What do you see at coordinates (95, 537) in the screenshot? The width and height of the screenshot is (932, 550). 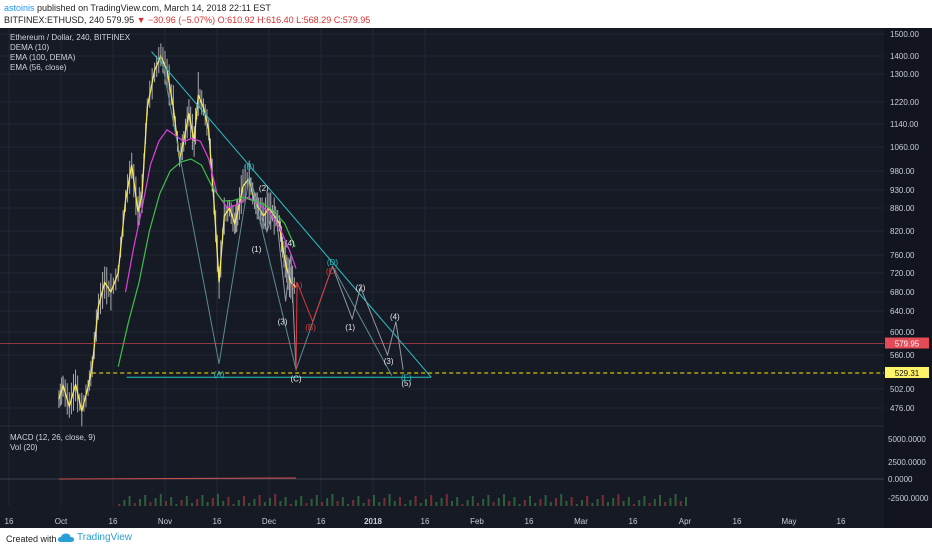 I see `tradingview-logo: TradingView` at bounding box center [95, 537].